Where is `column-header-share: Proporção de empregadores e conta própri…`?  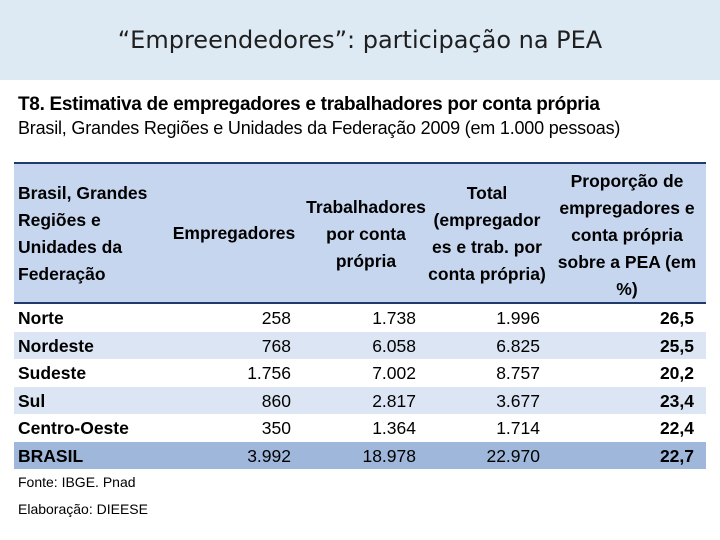 column-header-share: Proporção de empregadores e conta própri… is located at coordinates (627, 235).